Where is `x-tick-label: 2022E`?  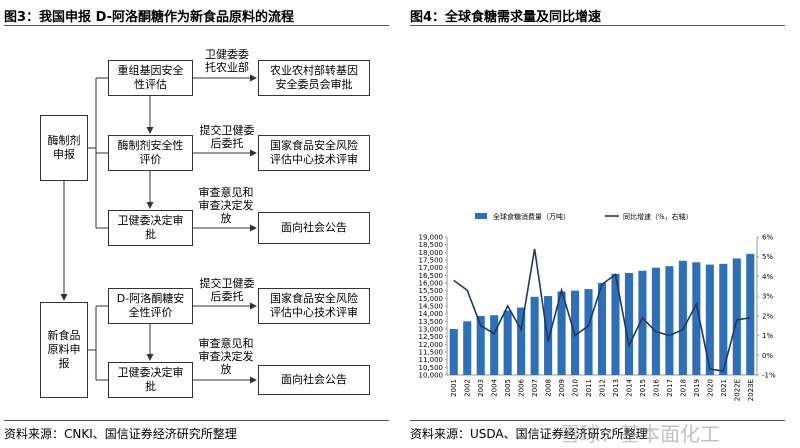
x-tick-label: 2022E is located at coordinates (737, 390).